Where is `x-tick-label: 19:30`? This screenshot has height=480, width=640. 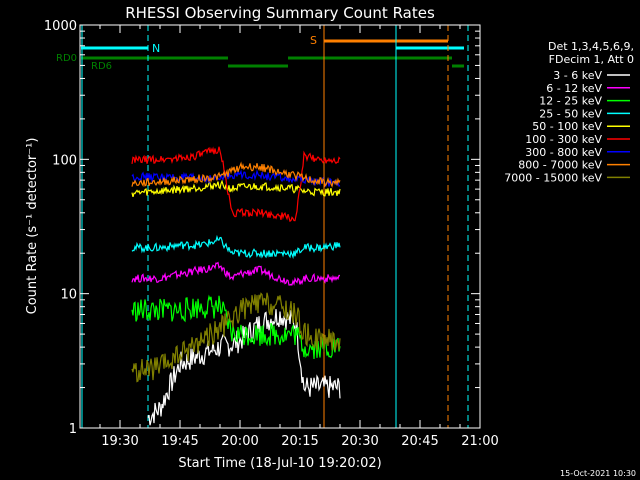 x-tick-label: 19:30 is located at coordinates (119, 441).